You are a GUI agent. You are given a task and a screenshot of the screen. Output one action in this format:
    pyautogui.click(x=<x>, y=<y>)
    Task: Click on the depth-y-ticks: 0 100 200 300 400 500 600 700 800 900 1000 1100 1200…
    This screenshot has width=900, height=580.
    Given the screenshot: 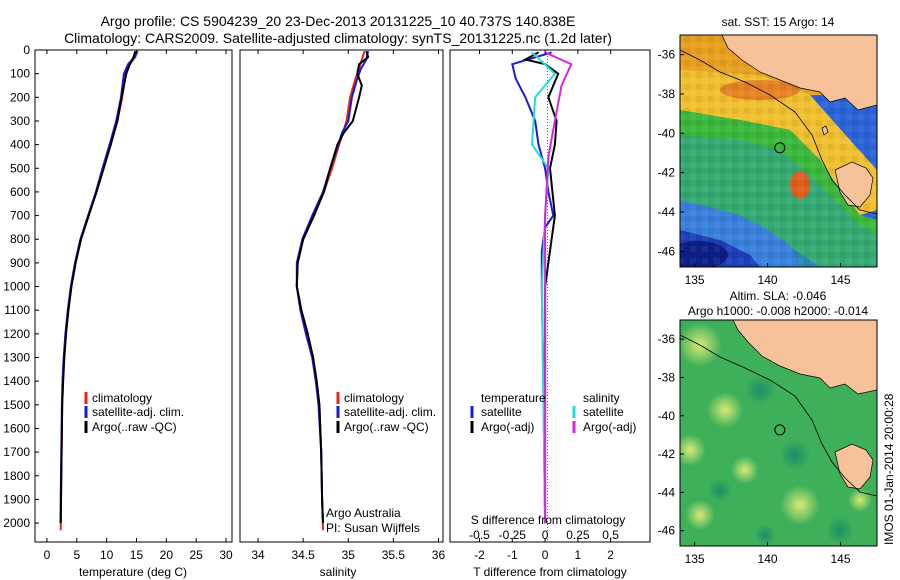 What is the action you would take?
    pyautogui.click(x=21, y=286)
    